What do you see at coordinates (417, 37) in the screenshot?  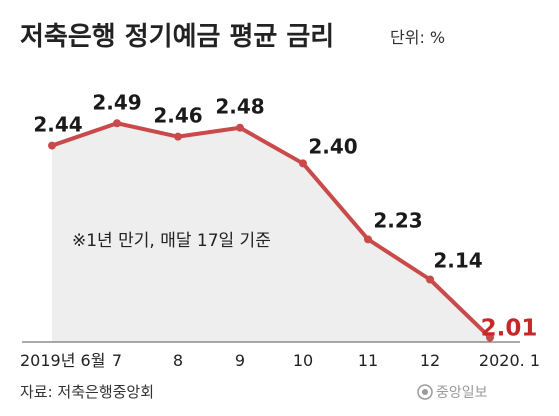 I see `unit-label: 단위: %` at bounding box center [417, 37].